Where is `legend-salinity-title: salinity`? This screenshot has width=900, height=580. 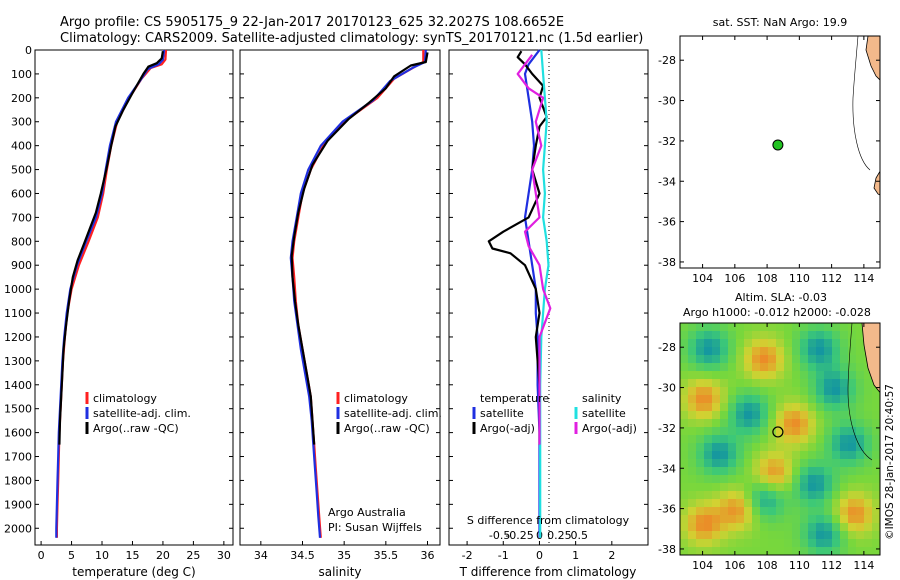
legend-salinity-title: salinity is located at coordinates (602, 398).